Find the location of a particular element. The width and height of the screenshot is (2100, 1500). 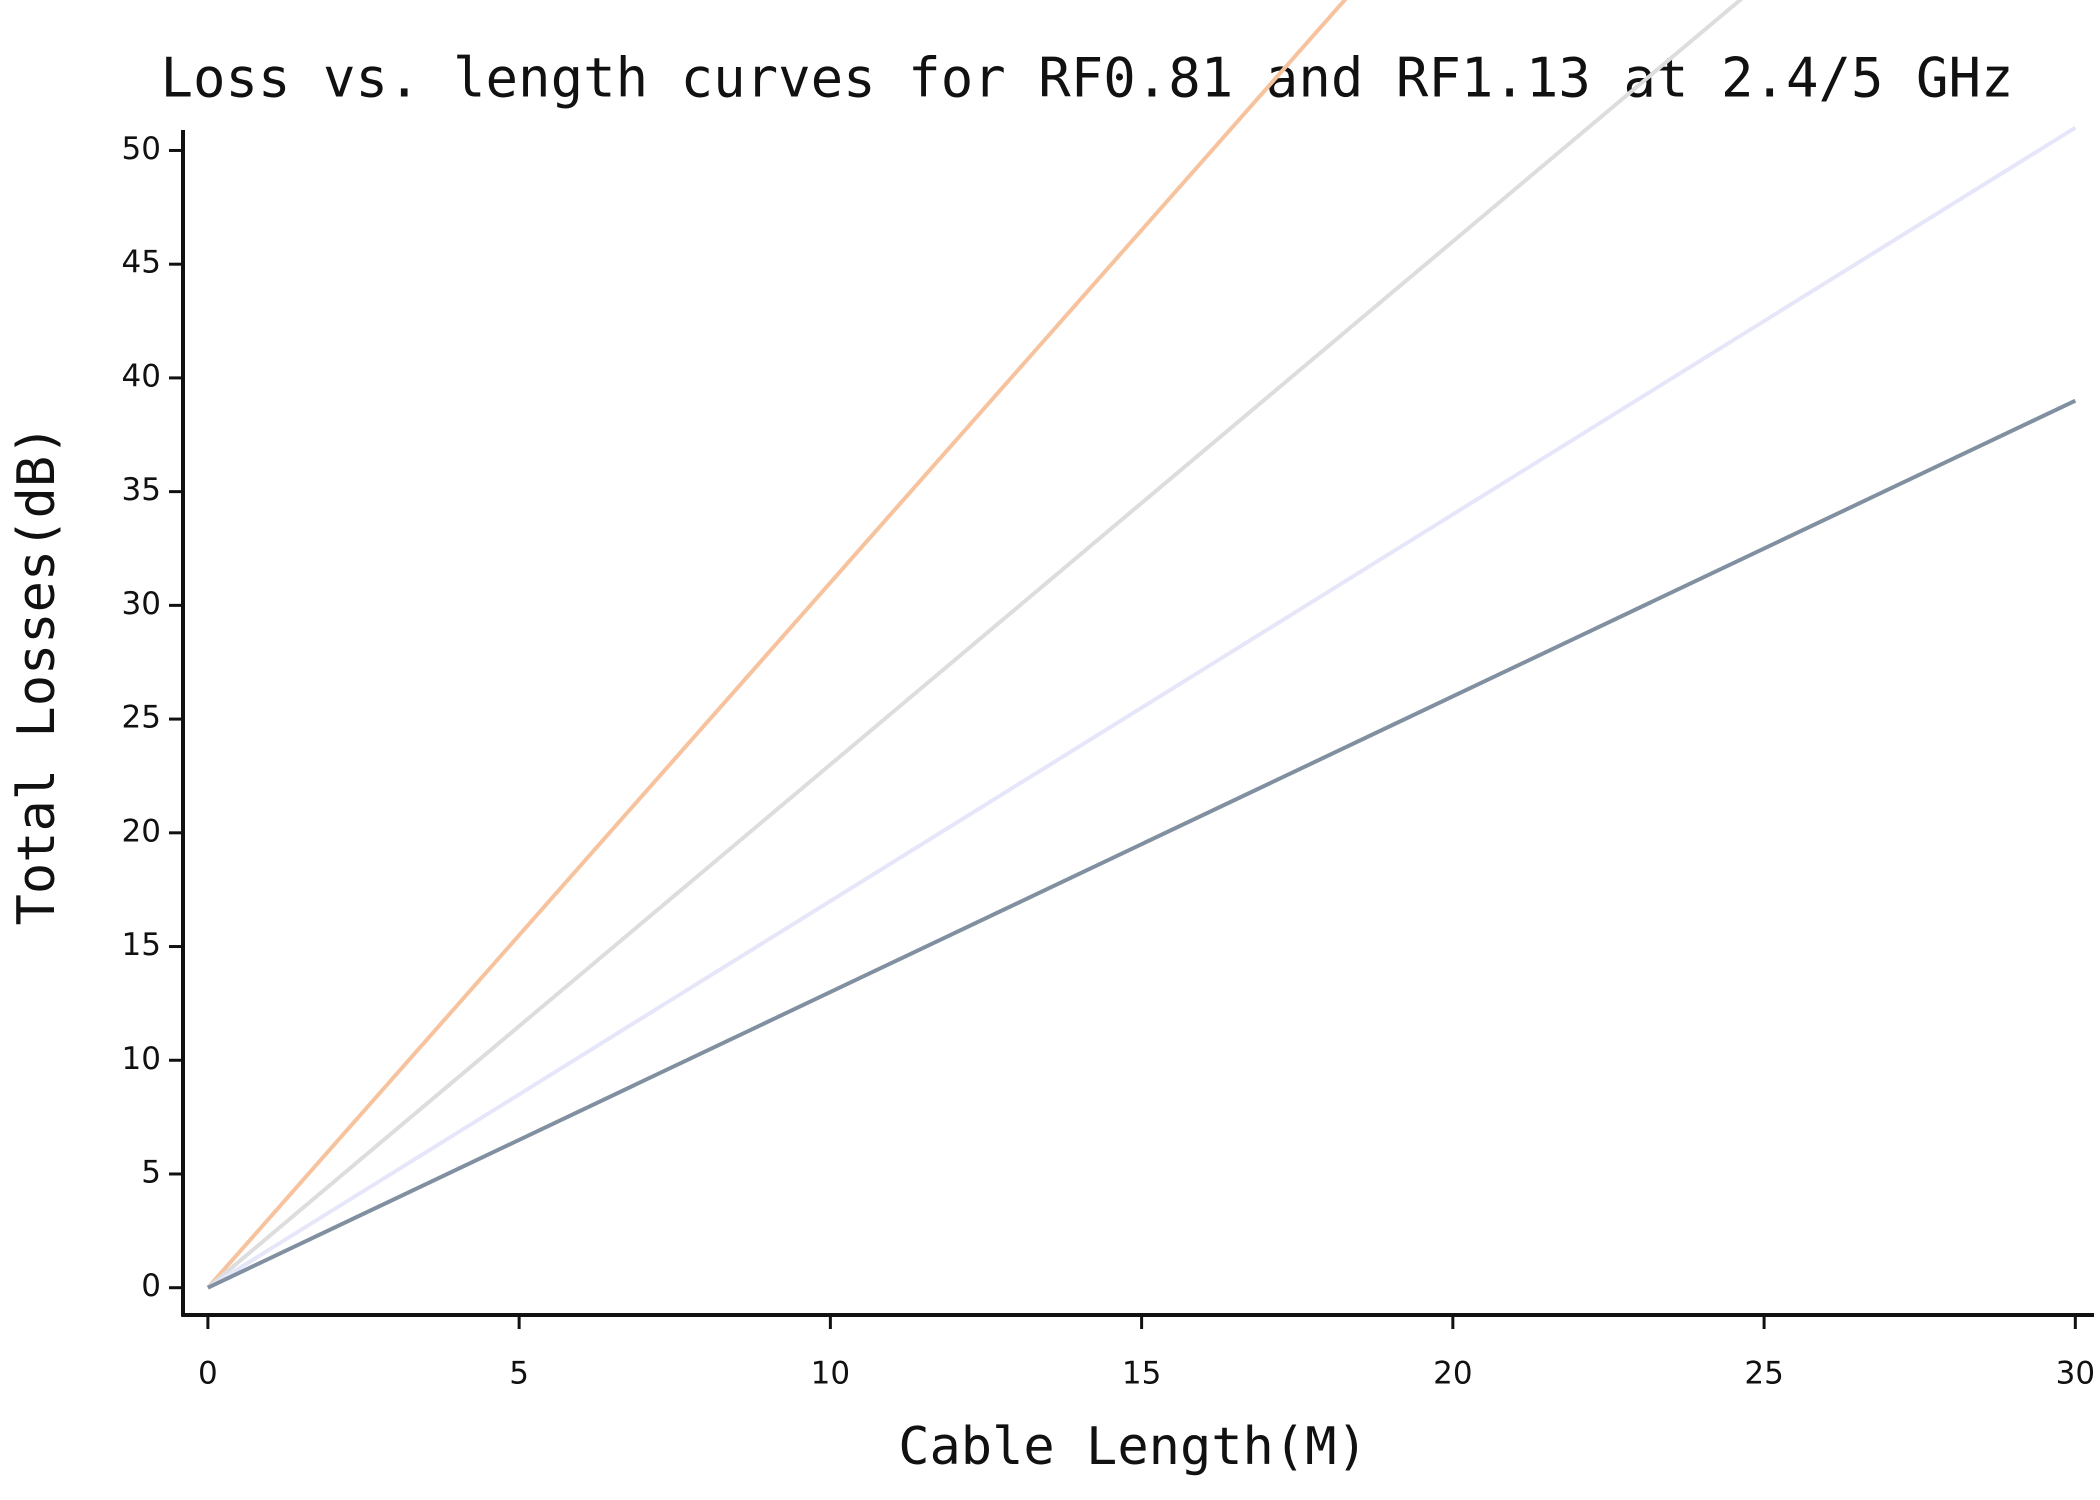

x-tick-label: 10 is located at coordinates (830, 1374).